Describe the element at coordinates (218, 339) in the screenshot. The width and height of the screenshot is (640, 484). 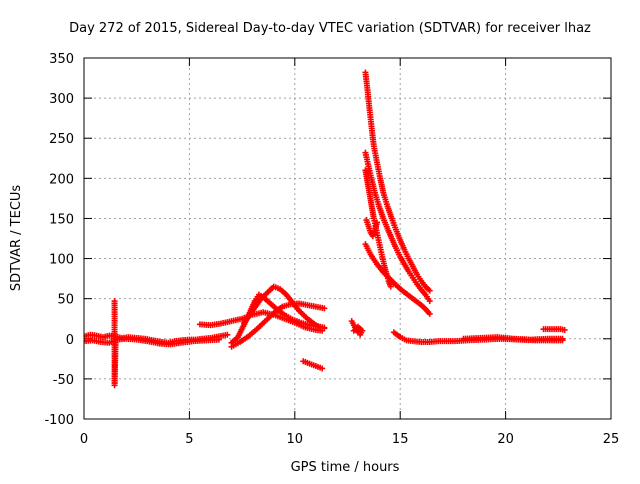
I see `data-point-baseline-start-lower` at that location.